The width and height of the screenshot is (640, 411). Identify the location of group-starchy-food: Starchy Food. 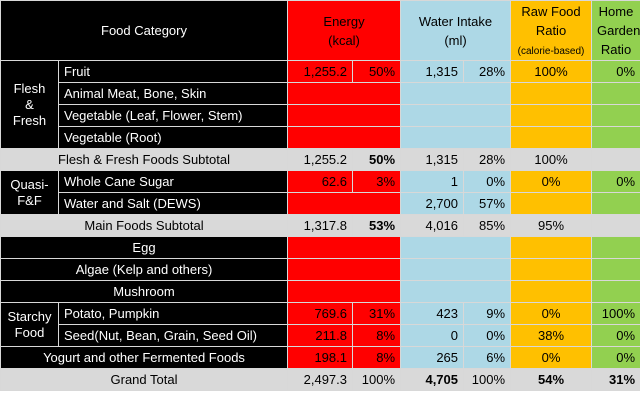
(29, 324).